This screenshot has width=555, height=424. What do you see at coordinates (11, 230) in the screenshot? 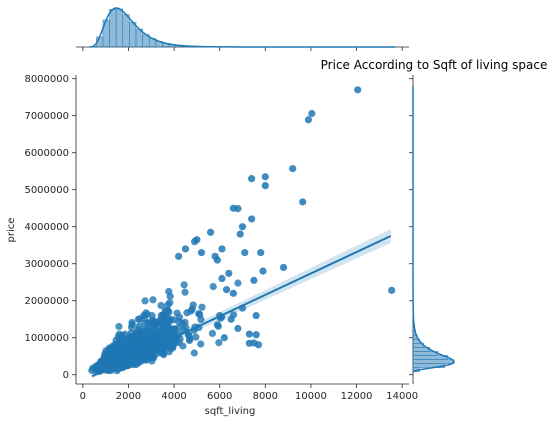
I see `y-axis-label: price` at bounding box center [11, 230].